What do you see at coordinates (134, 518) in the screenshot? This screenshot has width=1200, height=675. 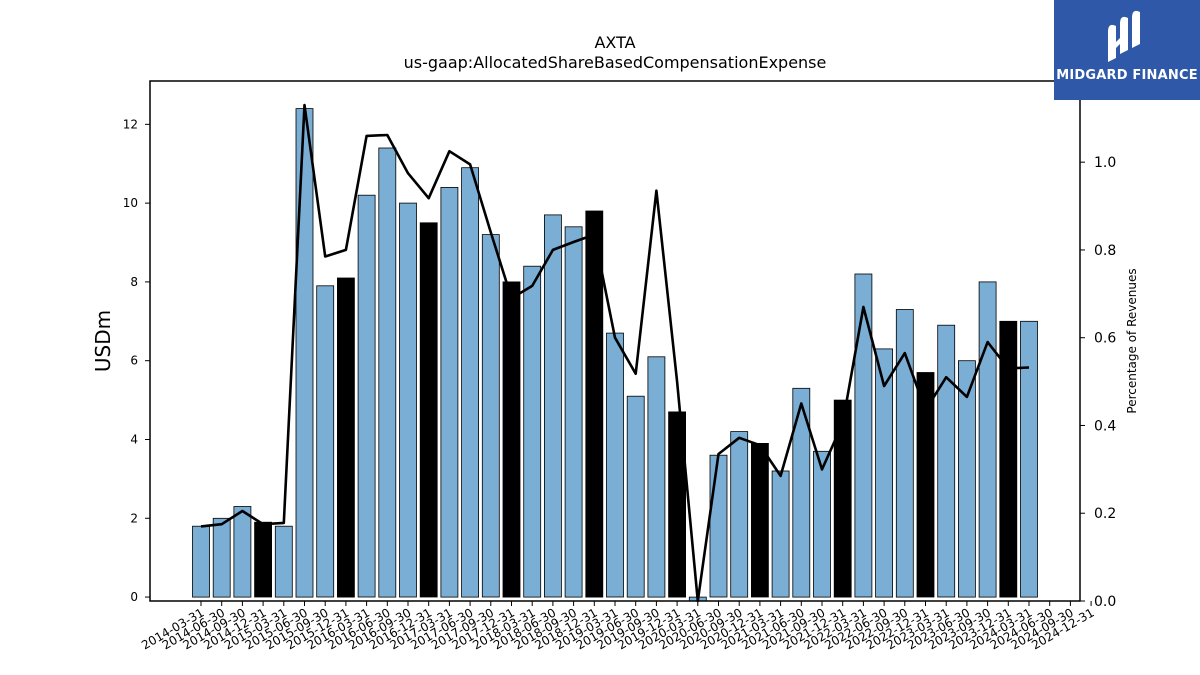 I see `y-tick-label: 2` at bounding box center [134, 518].